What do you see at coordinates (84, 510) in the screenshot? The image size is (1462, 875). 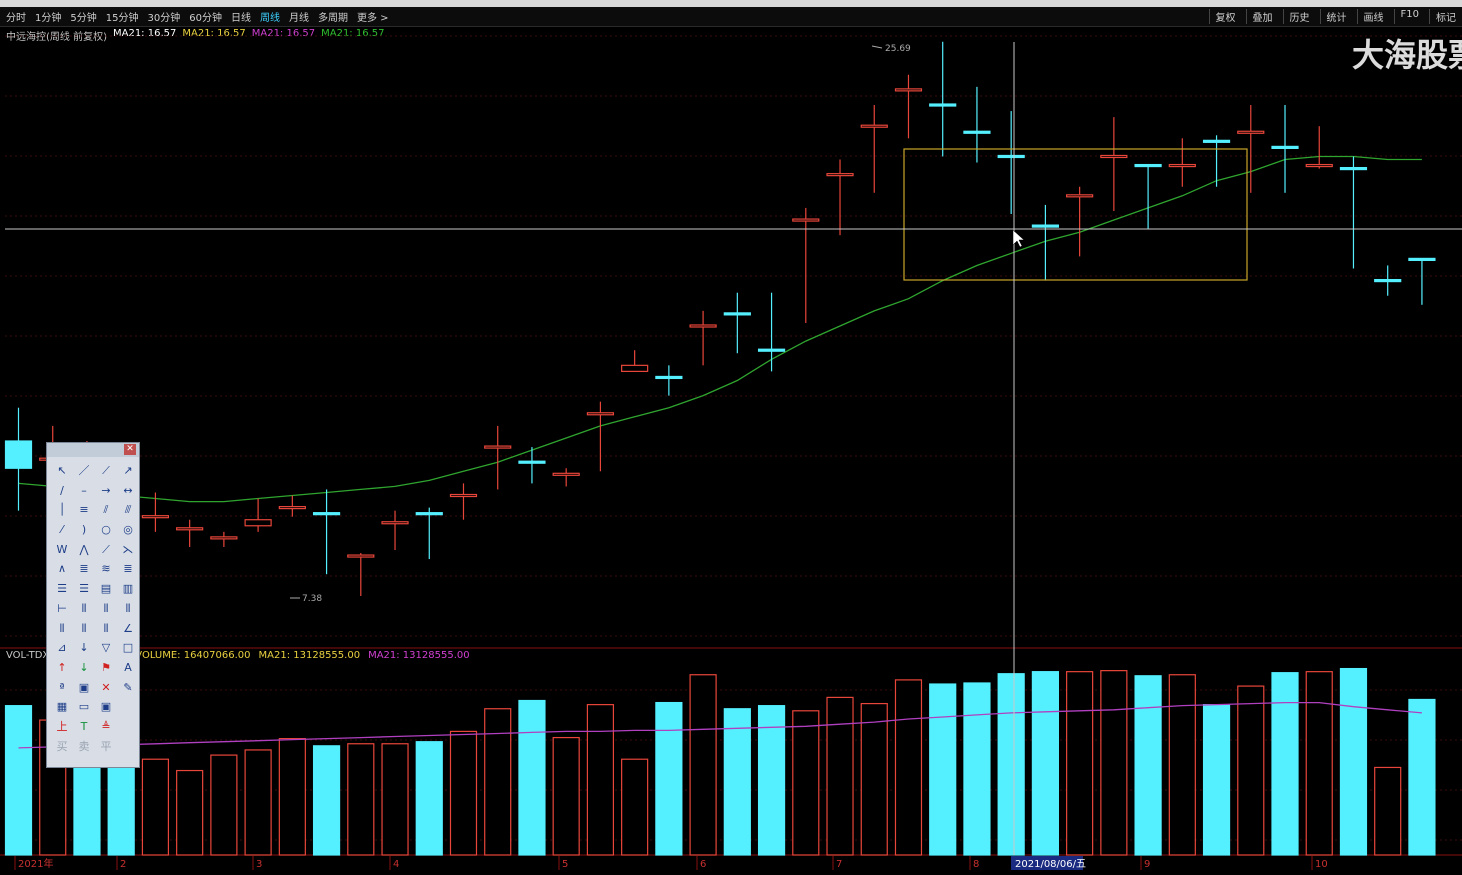 I see `channel-icon: ≡` at bounding box center [84, 510].